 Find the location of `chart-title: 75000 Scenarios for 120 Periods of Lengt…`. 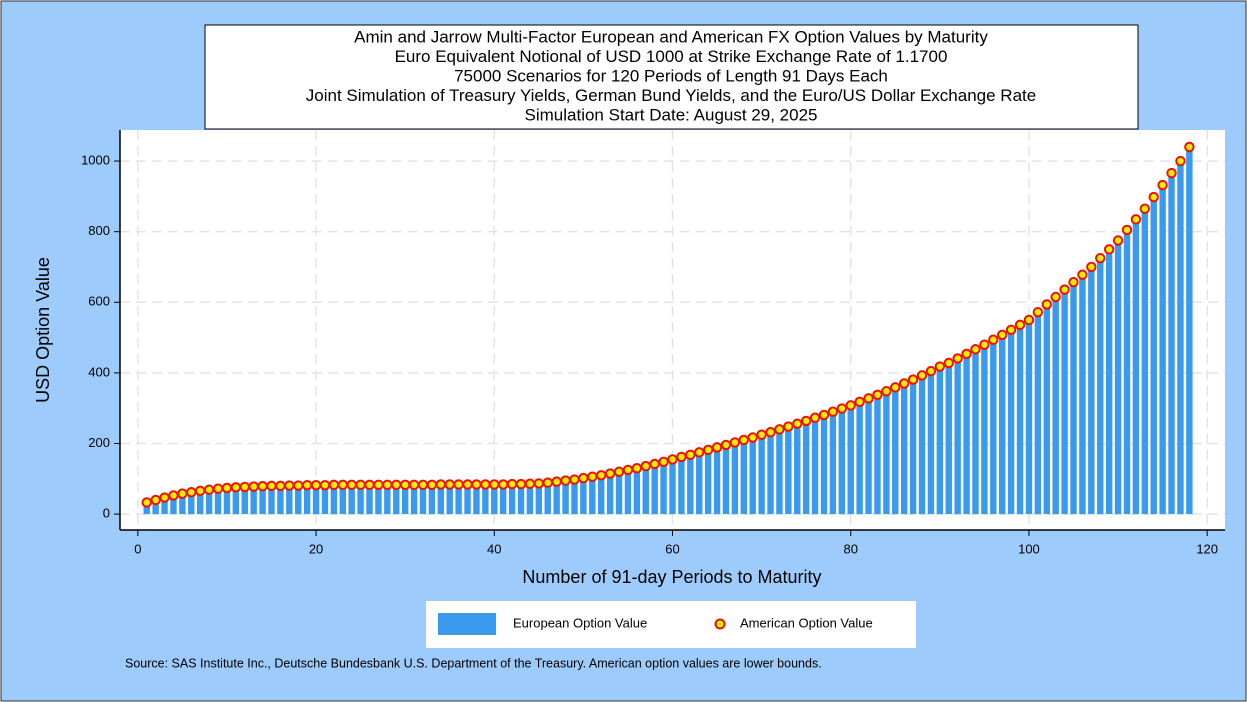

chart-title: 75000 Scenarios for 120 Periods of Lengt… is located at coordinates (671, 75).